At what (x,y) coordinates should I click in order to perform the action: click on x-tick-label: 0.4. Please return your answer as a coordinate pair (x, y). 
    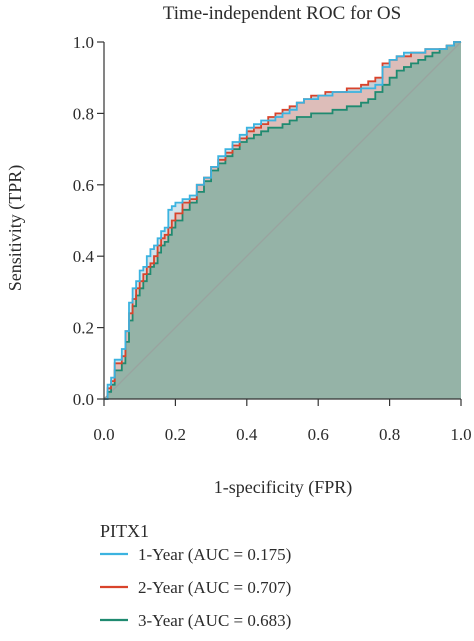
    Looking at the image, I should click on (247, 434).